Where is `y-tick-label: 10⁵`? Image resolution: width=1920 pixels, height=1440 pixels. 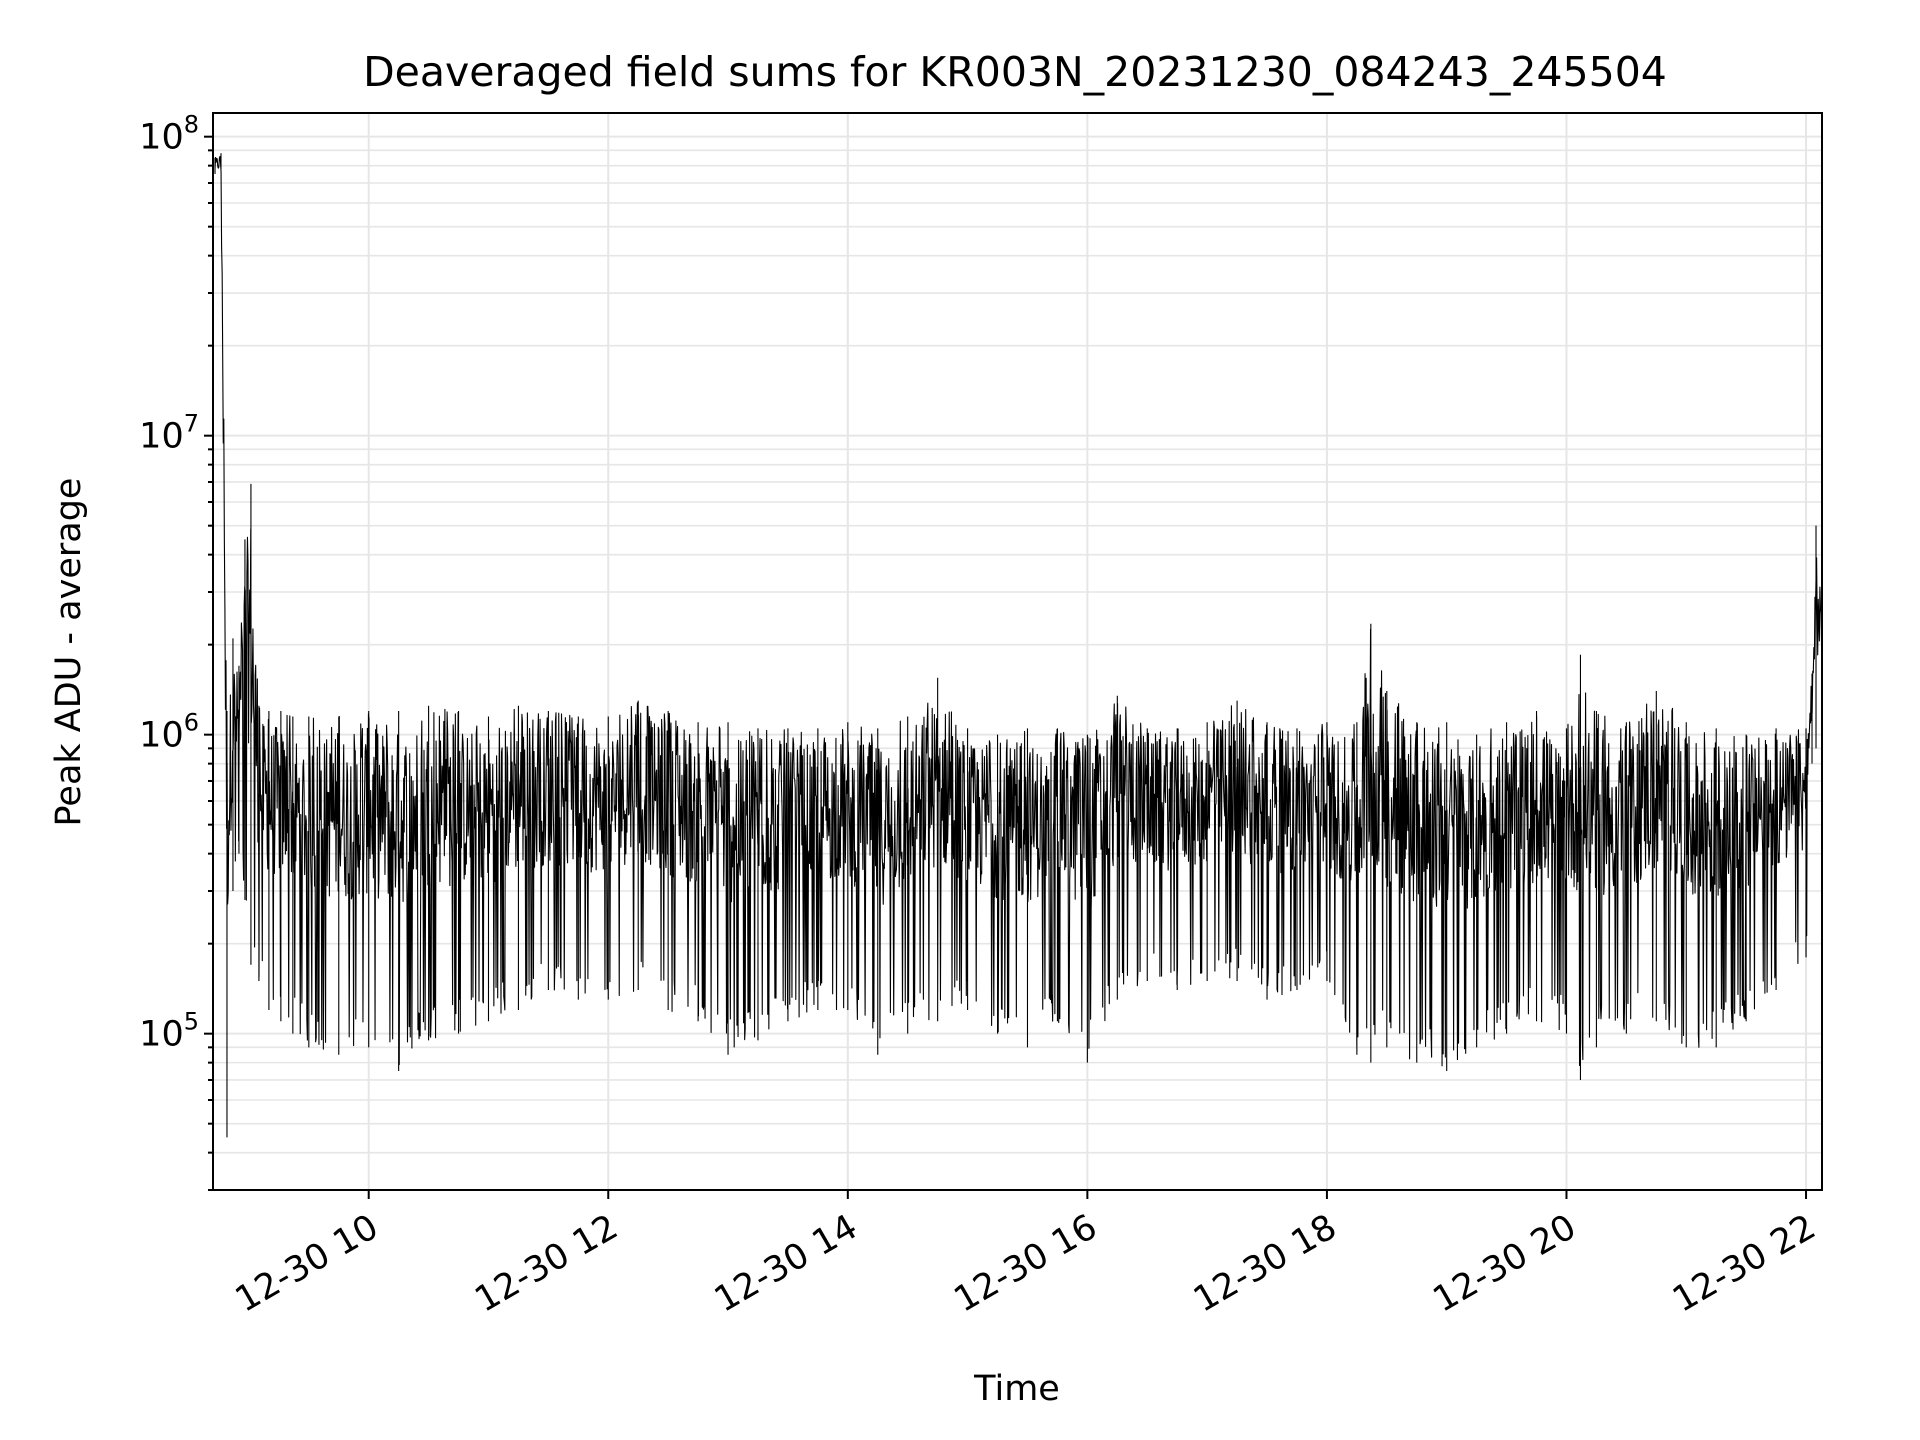
y-tick-label: 10⁵ is located at coordinates (169, 1031).